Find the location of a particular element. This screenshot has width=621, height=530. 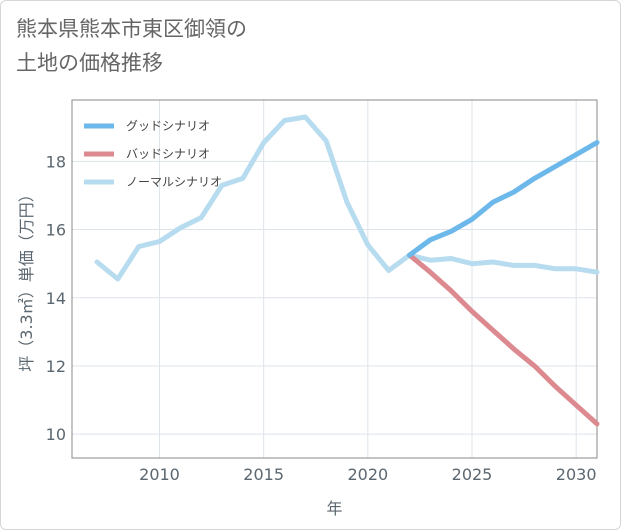

legend-label: ノーマルシナリオ is located at coordinates (174, 182).